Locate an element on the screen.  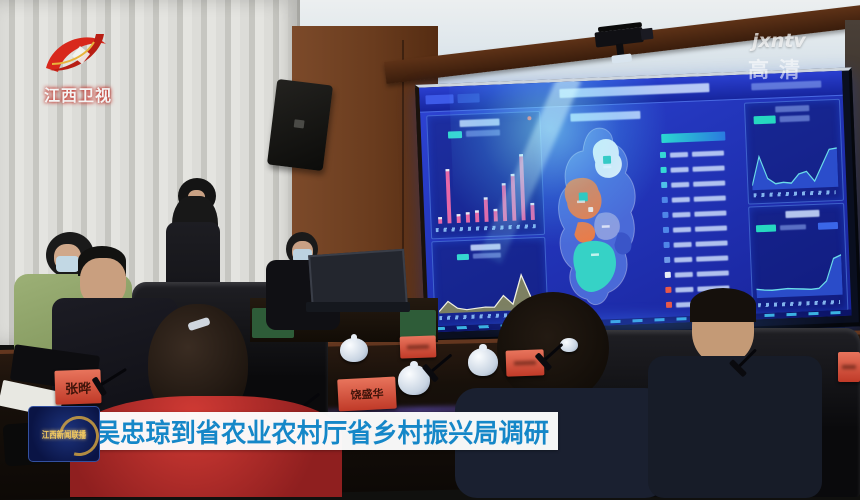
map-title-blur is located at coordinates (605, 116).